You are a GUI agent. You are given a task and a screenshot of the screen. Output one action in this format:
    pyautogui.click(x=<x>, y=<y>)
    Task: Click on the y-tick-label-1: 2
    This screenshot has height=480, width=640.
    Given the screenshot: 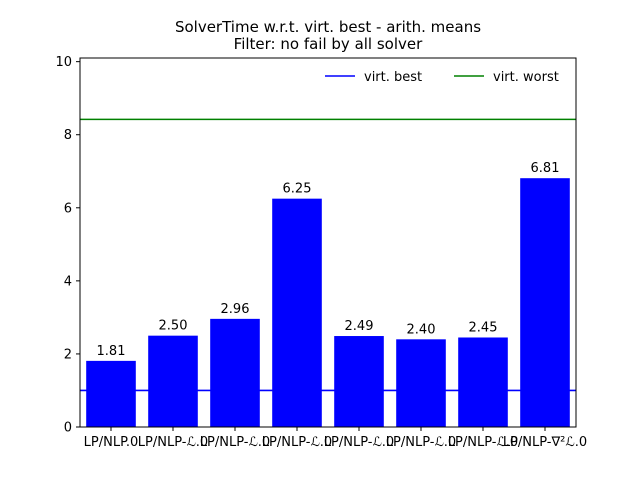 What is the action you would take?
    pyautogui.click(x=68, y=354)
    